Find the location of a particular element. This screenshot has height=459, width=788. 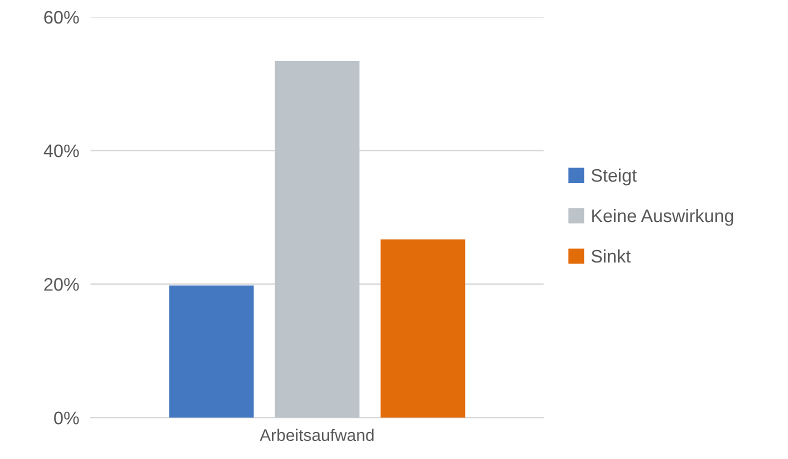

legend-label: Sinkt is located at coordinates (611, 256).